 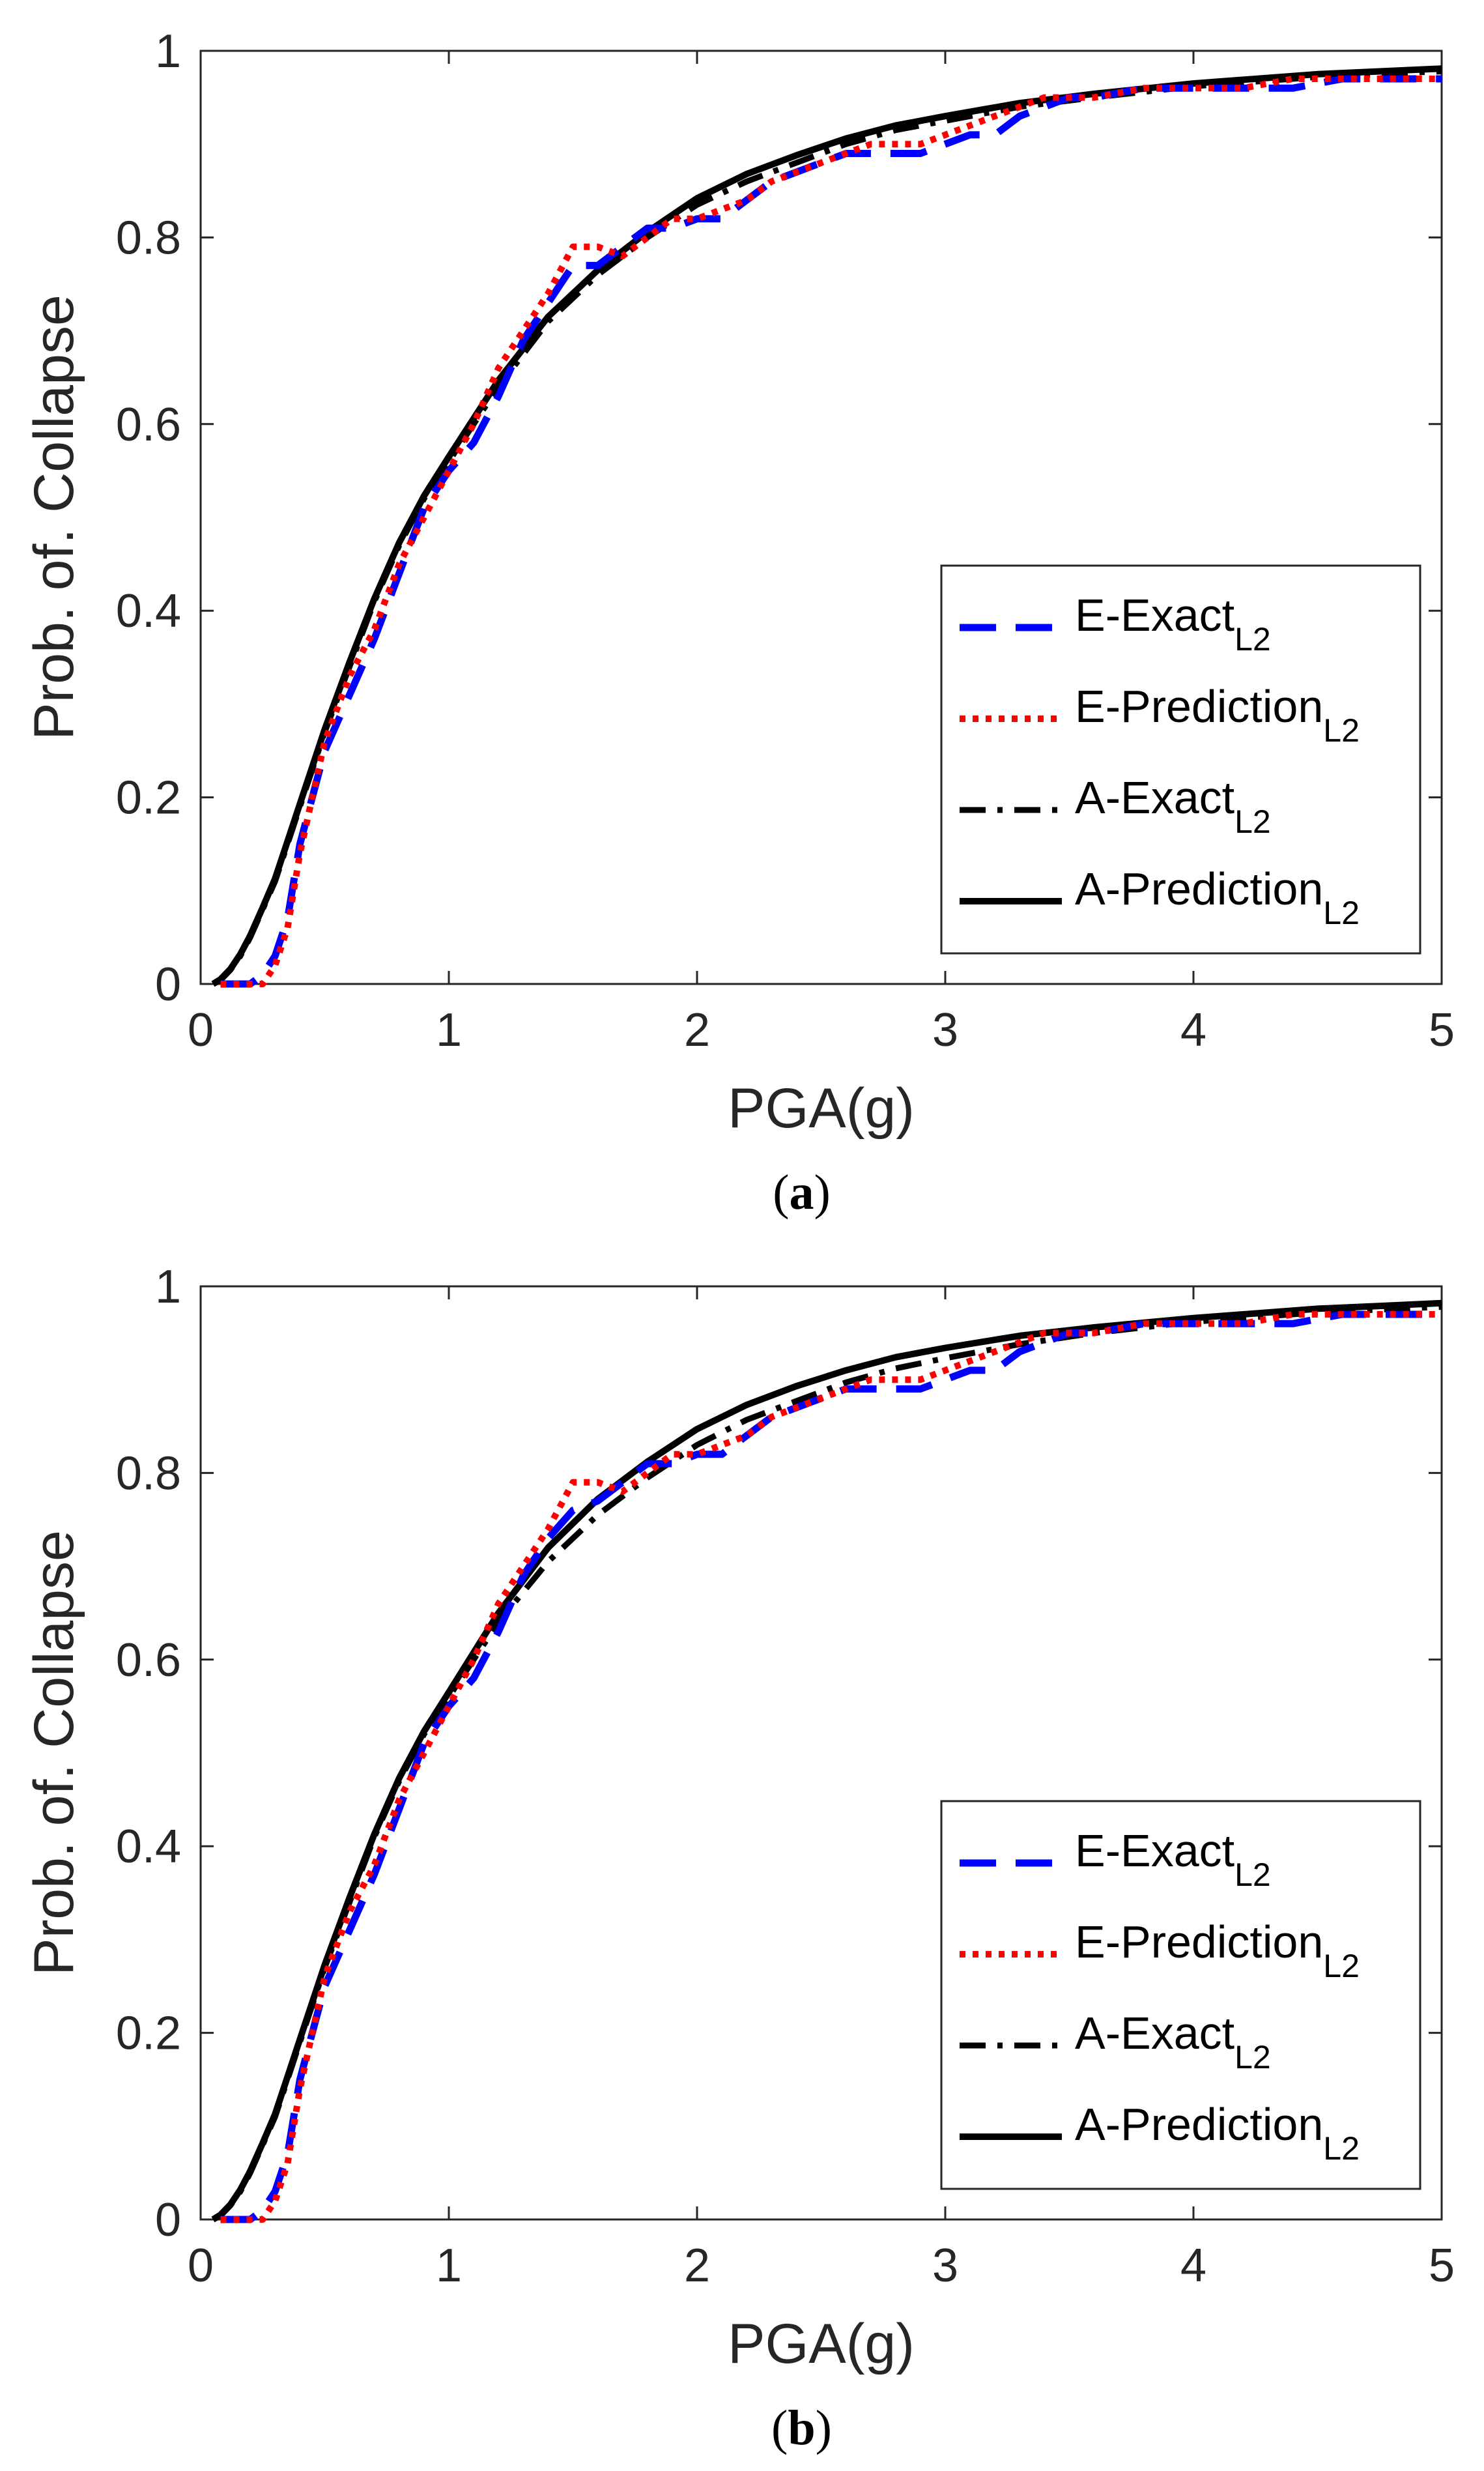 I want to click on panel-label-letter: b, so click(x=802, y=2428).